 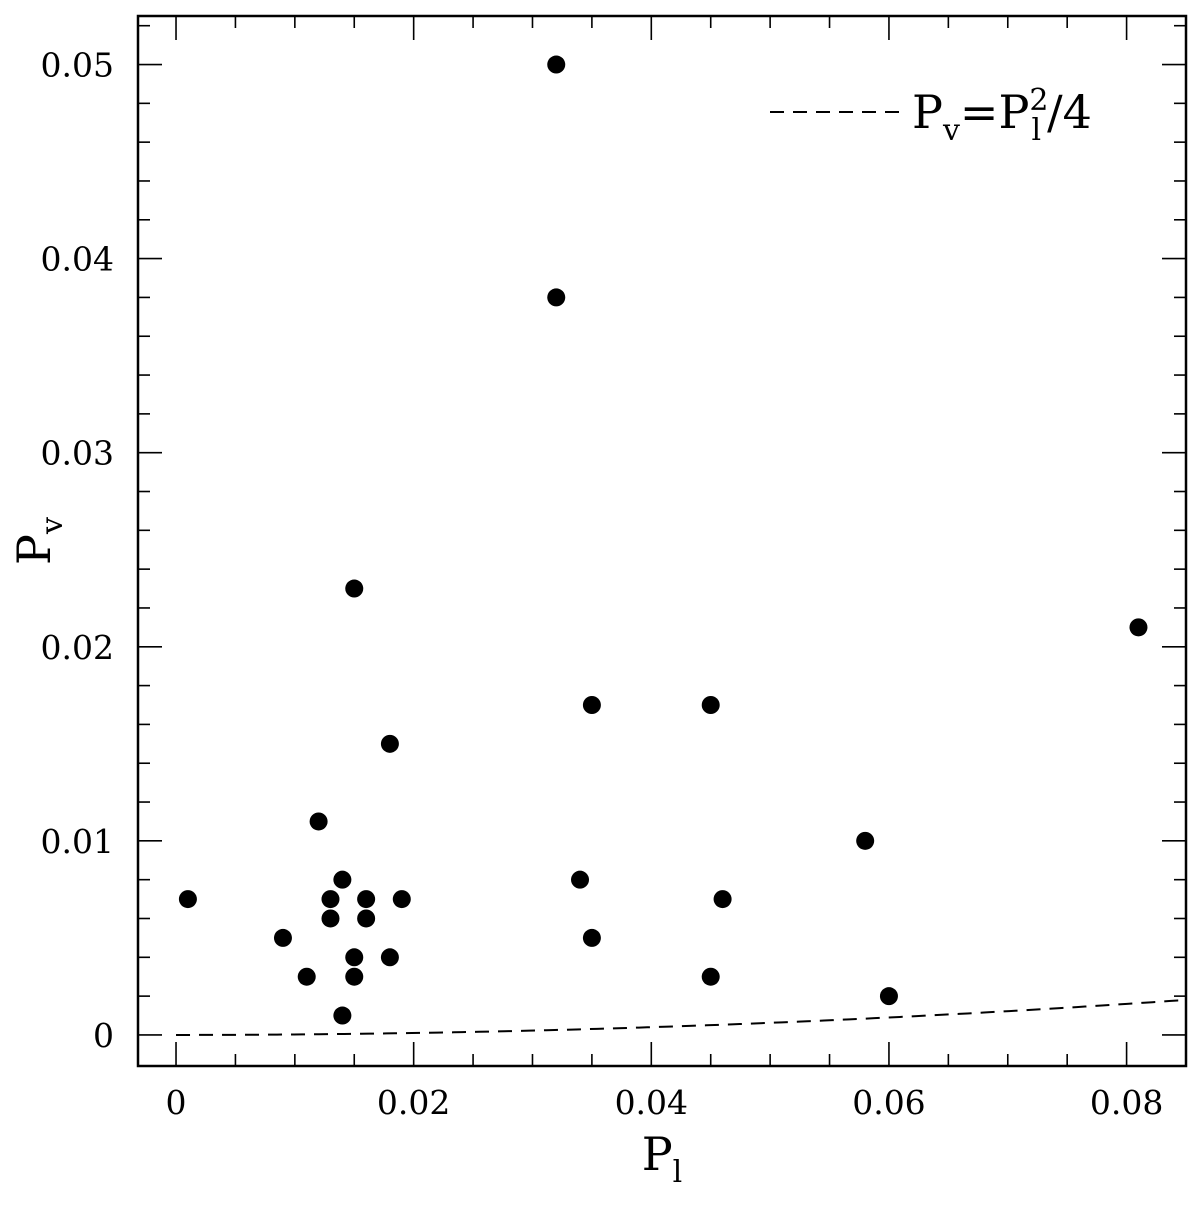 What do you see at coordinates (678, 1172) in the screenshot?
I see `x-axis-label-sub: l` at bounding box center [678, 1172].